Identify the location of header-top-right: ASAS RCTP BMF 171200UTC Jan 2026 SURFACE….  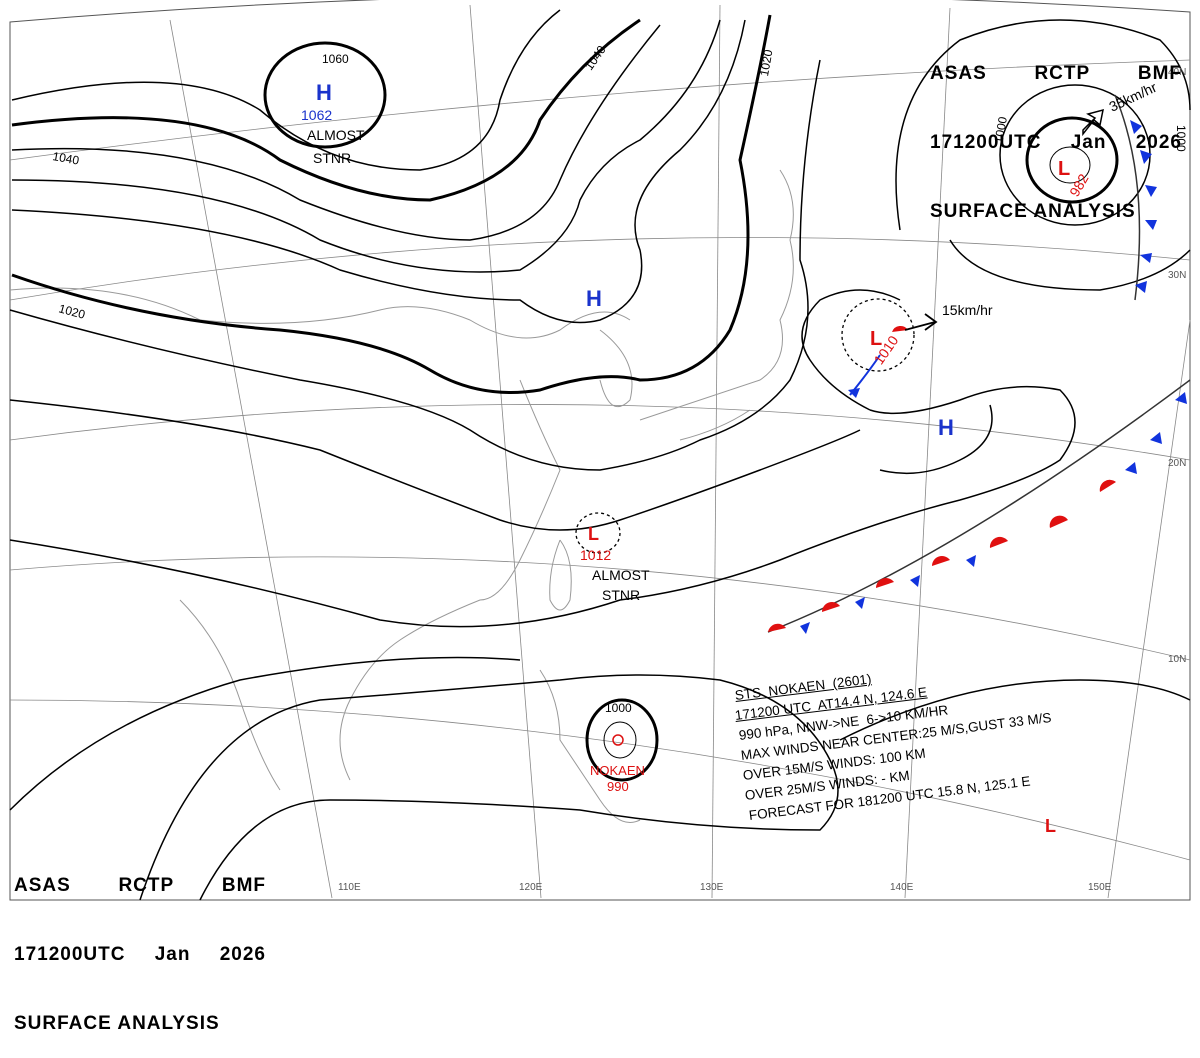
(1056, 131).